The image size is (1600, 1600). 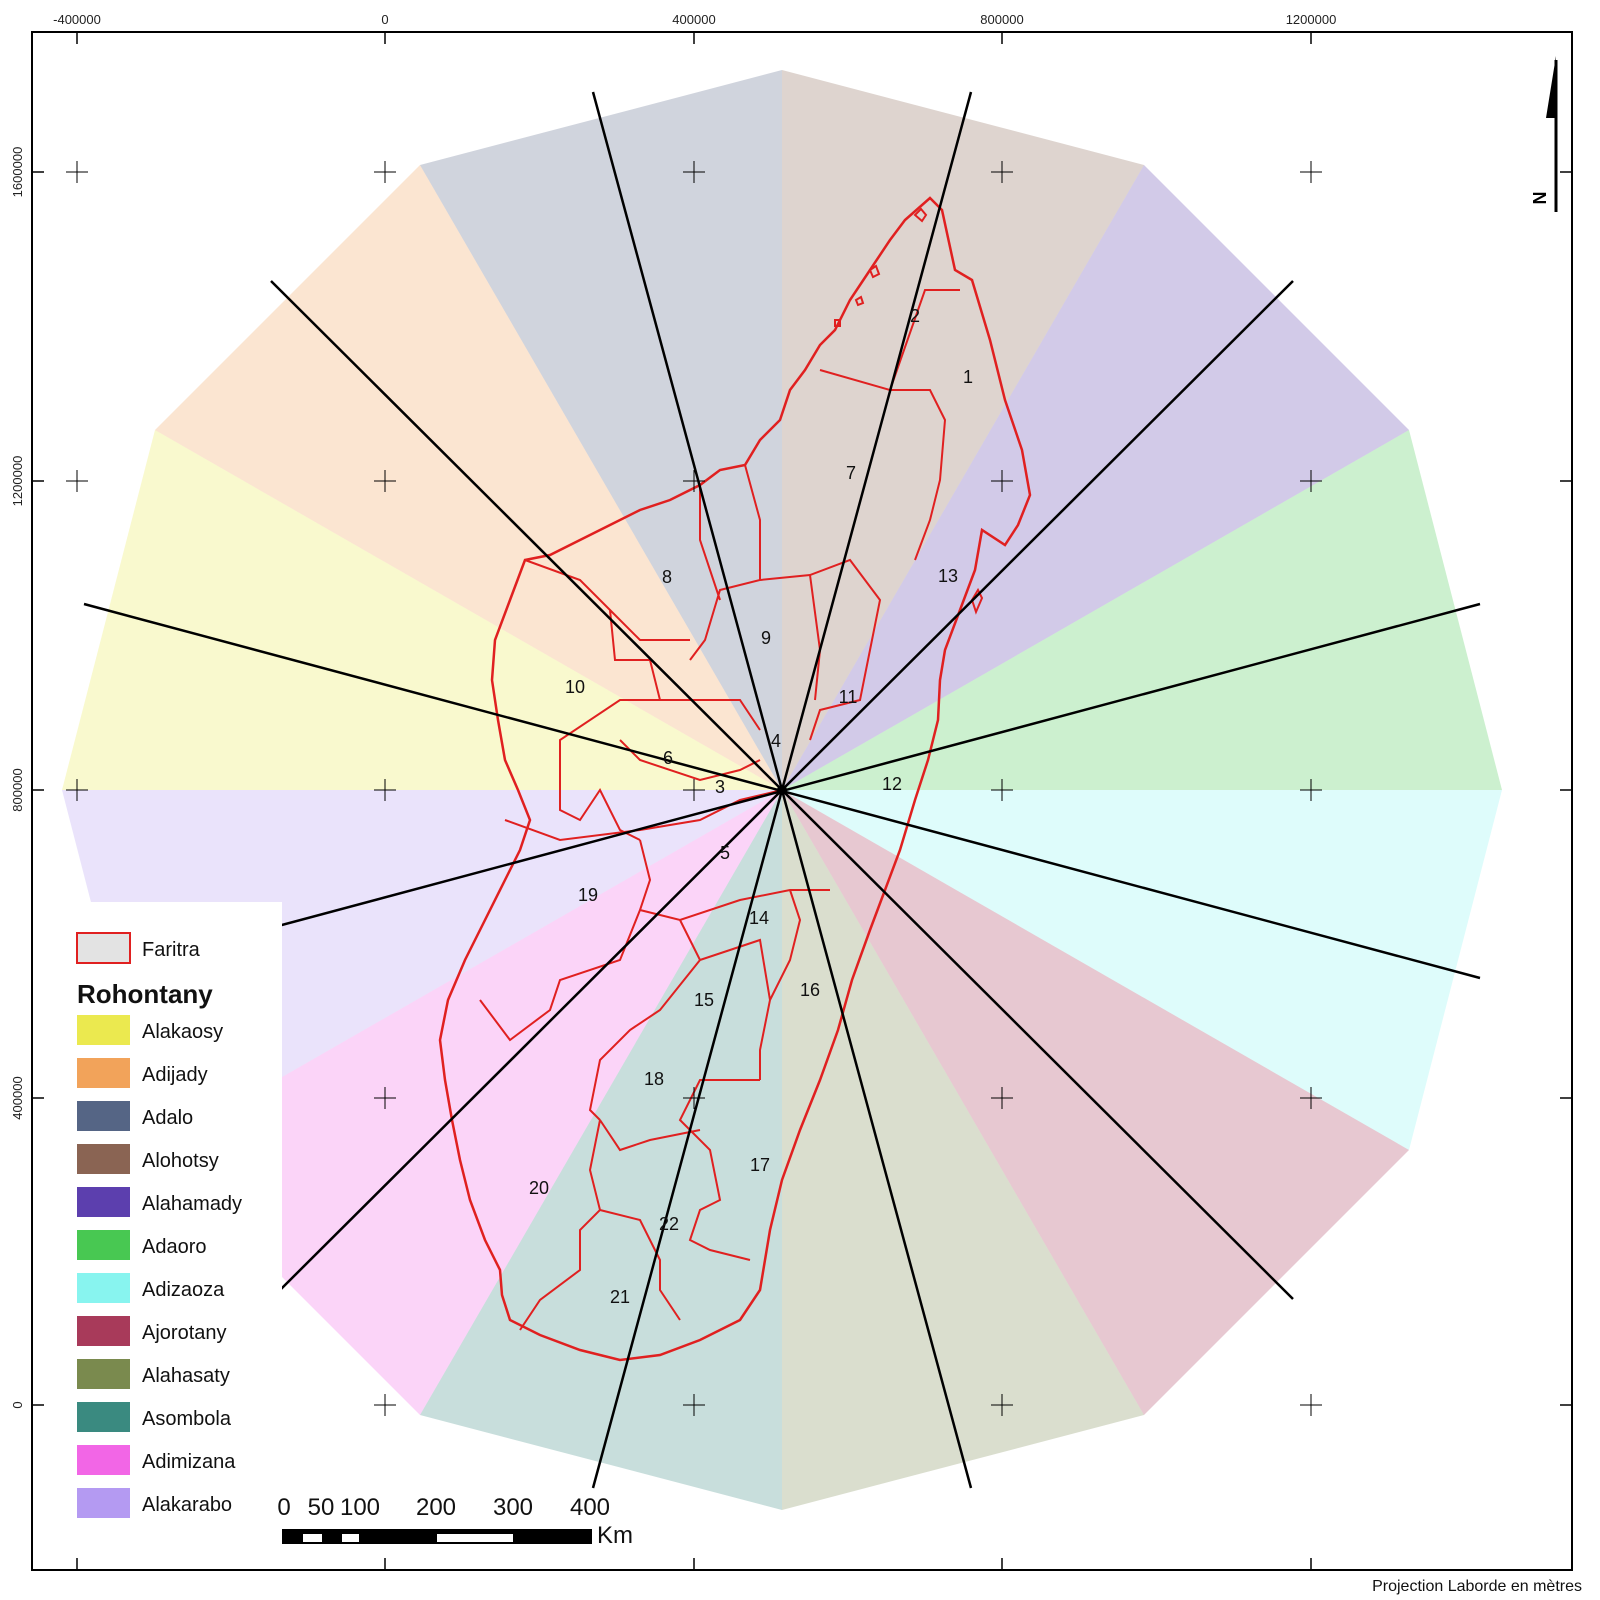 What do you see at coordinates (513, 1507) in the screenshot?
I see `scale-label: 300` at bounding box center [513, 1507].